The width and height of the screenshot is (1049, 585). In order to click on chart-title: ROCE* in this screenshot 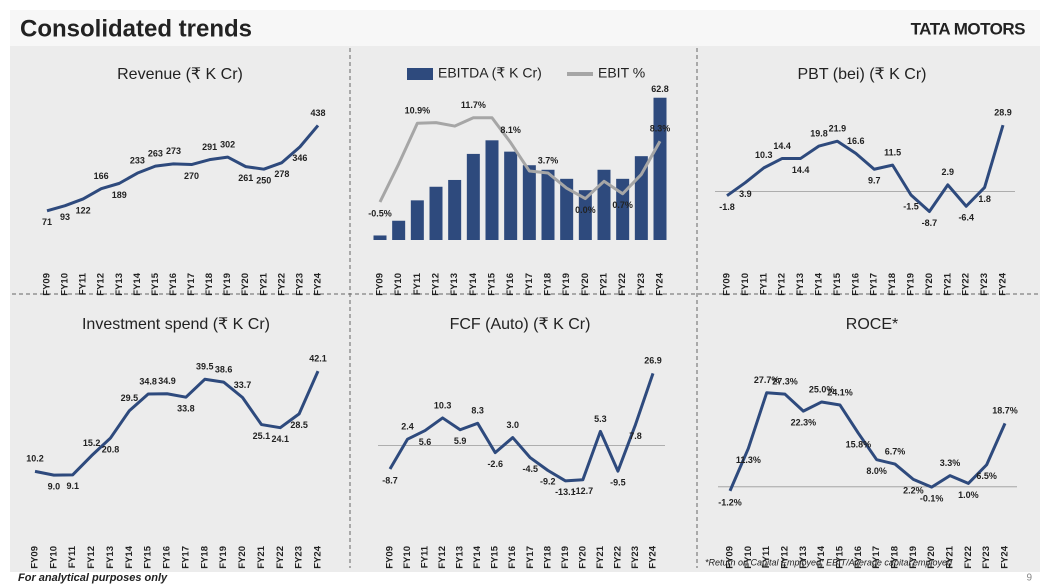, I will do `click(872, 324)`.